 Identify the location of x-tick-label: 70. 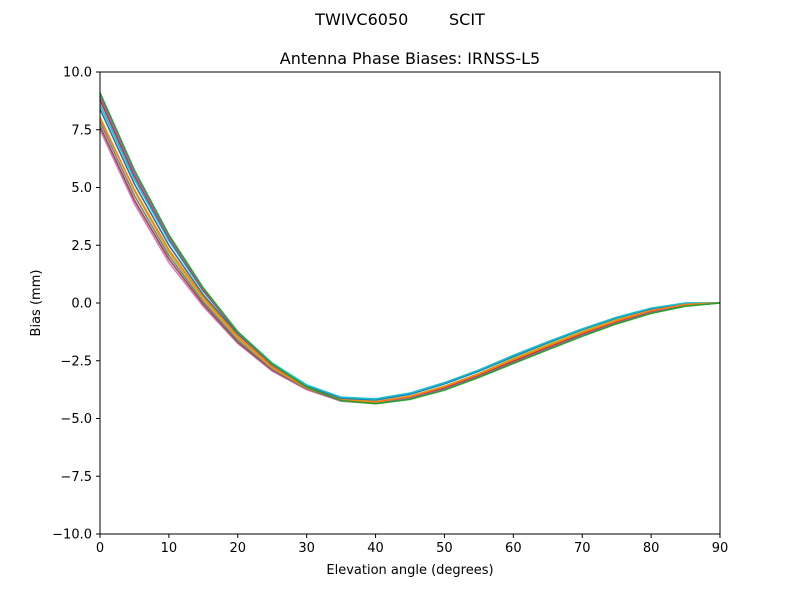
(582, 548).